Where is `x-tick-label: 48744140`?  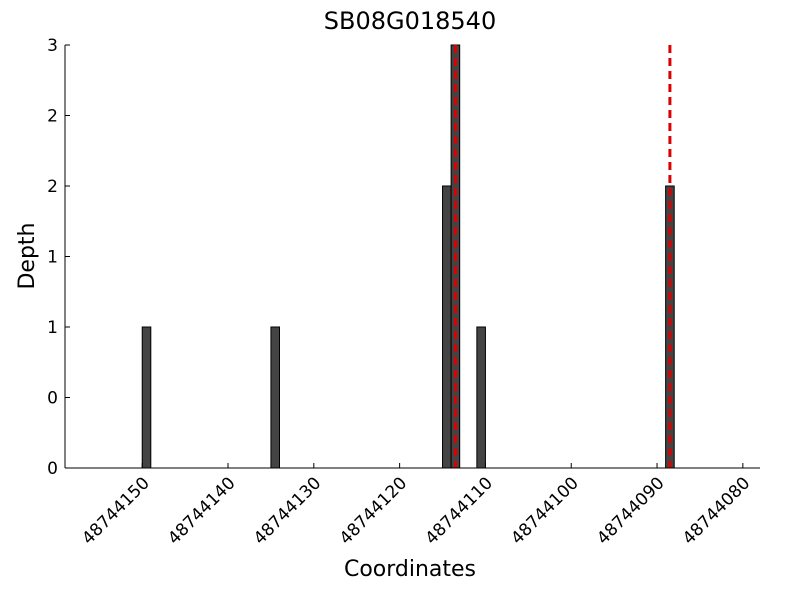 x-tick-label: 48744140 is located at coordinates (201, 510).